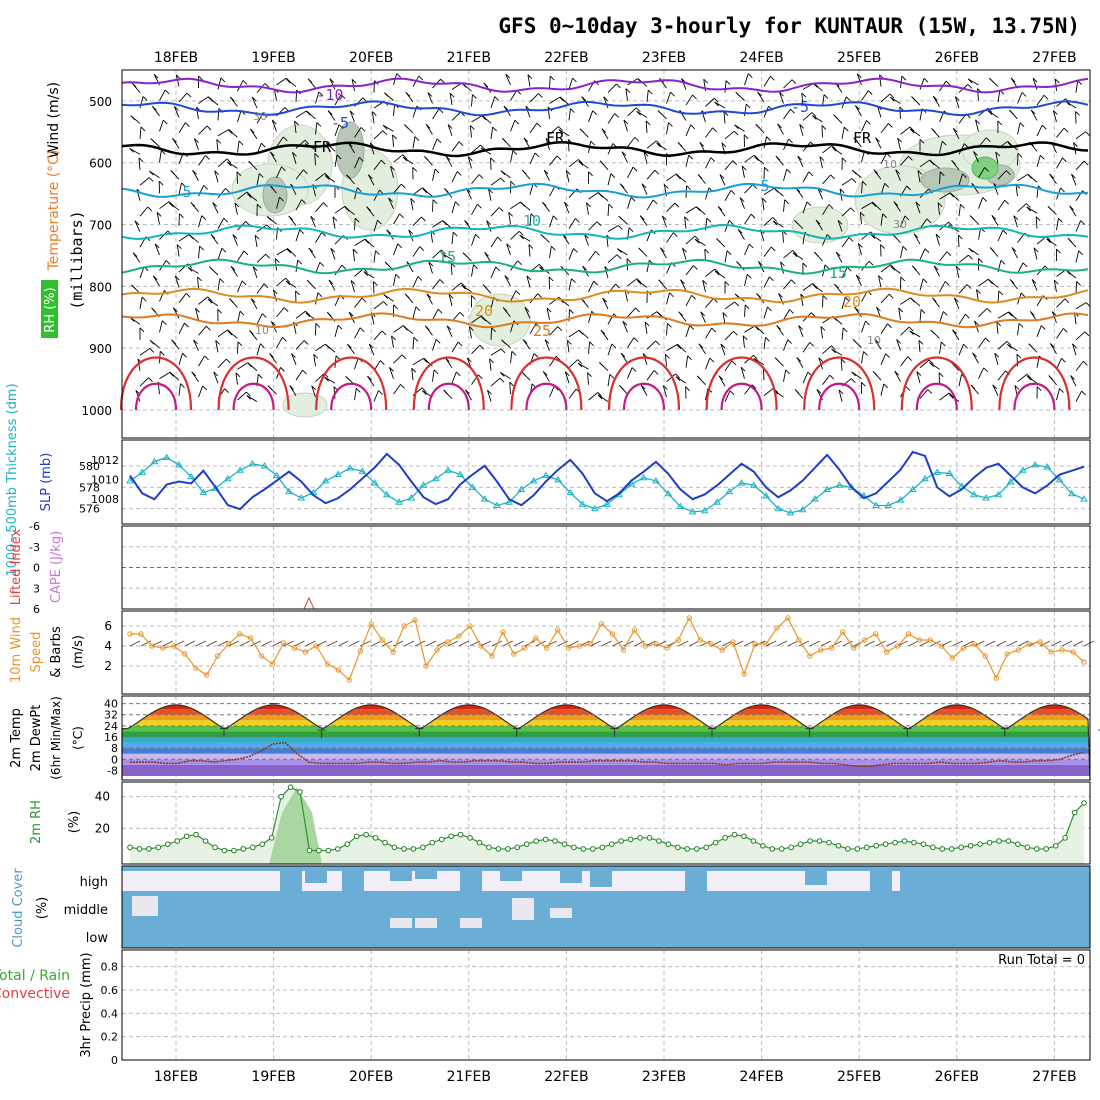  Describe the element at coordinates (100, 164) in the screenshot. I see `pressure-tick: 600` at that location.